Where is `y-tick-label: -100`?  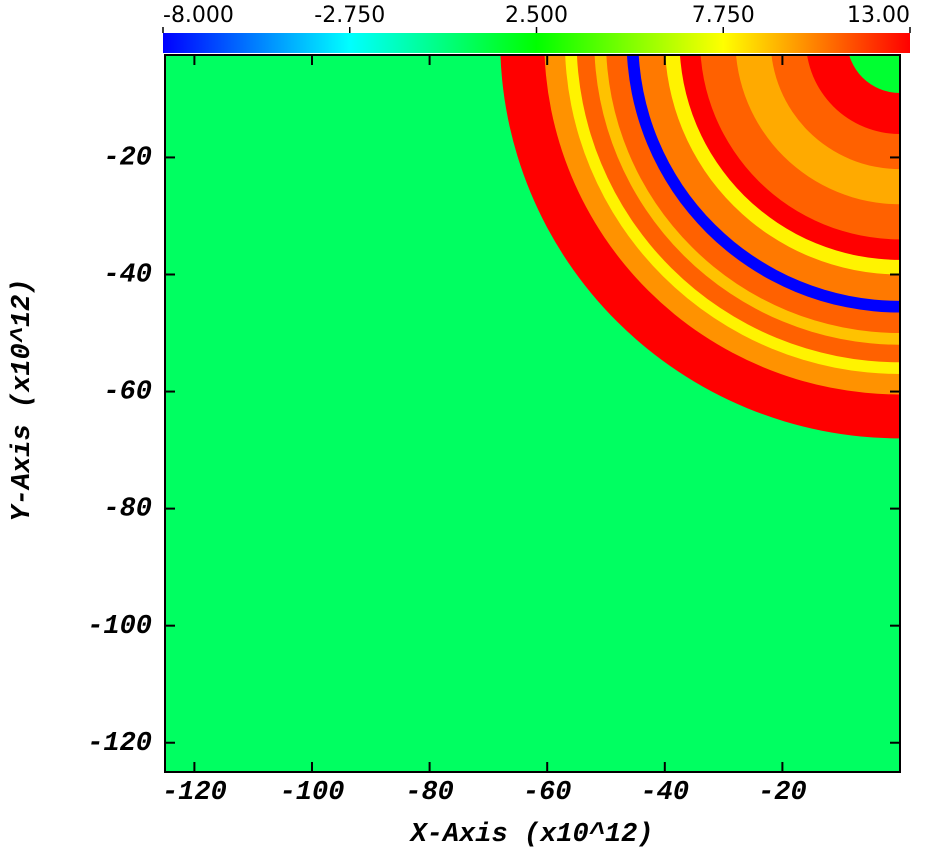 y-tick-label: -100 is located at coordinates (119, 627).